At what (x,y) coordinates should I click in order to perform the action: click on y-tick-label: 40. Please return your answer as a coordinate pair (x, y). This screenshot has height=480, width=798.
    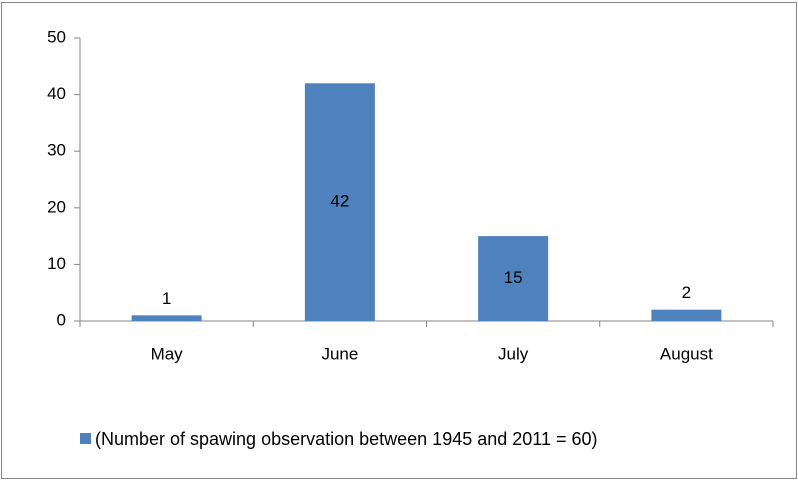
    Looking at the image, I should click on (56, 93).